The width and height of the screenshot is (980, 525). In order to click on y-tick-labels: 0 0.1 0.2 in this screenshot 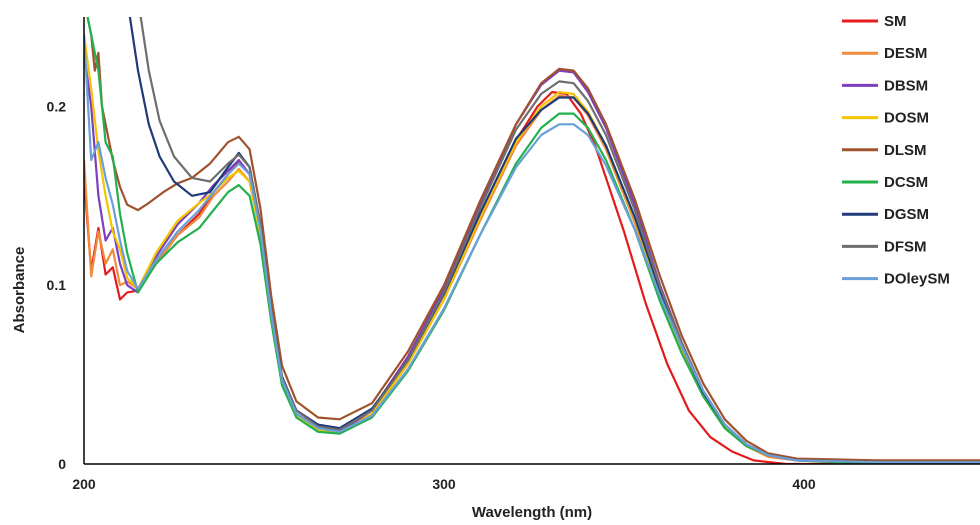, I will do `click(57, 285)`.